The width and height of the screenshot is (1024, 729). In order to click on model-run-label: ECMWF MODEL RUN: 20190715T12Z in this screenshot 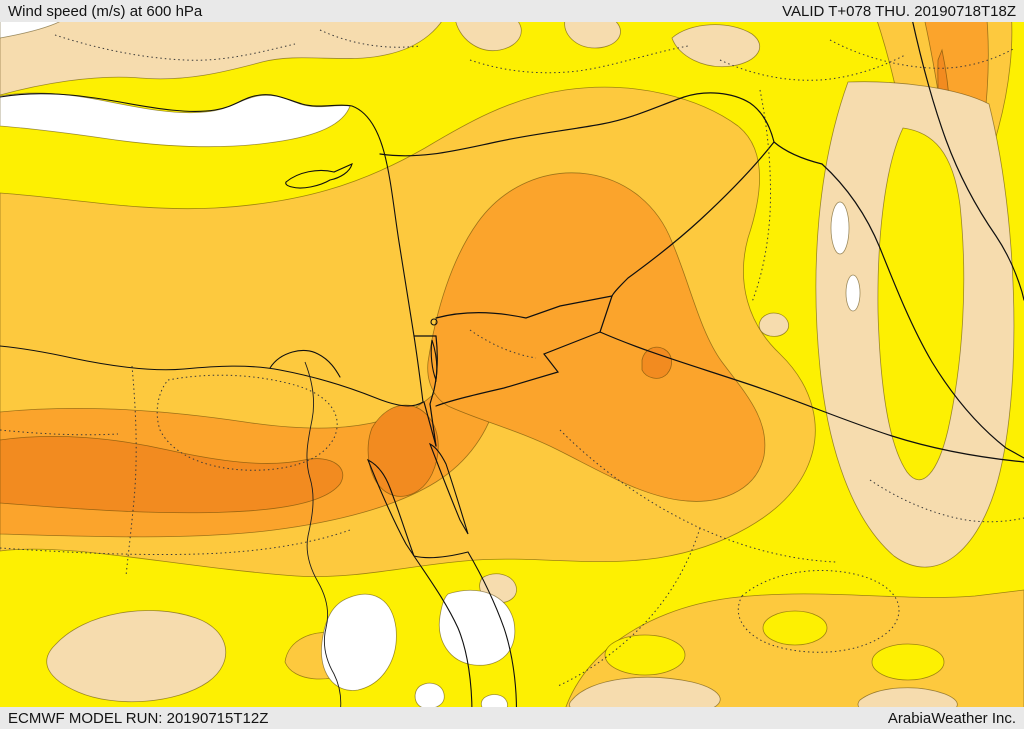, I will do `click(138, 718)`.